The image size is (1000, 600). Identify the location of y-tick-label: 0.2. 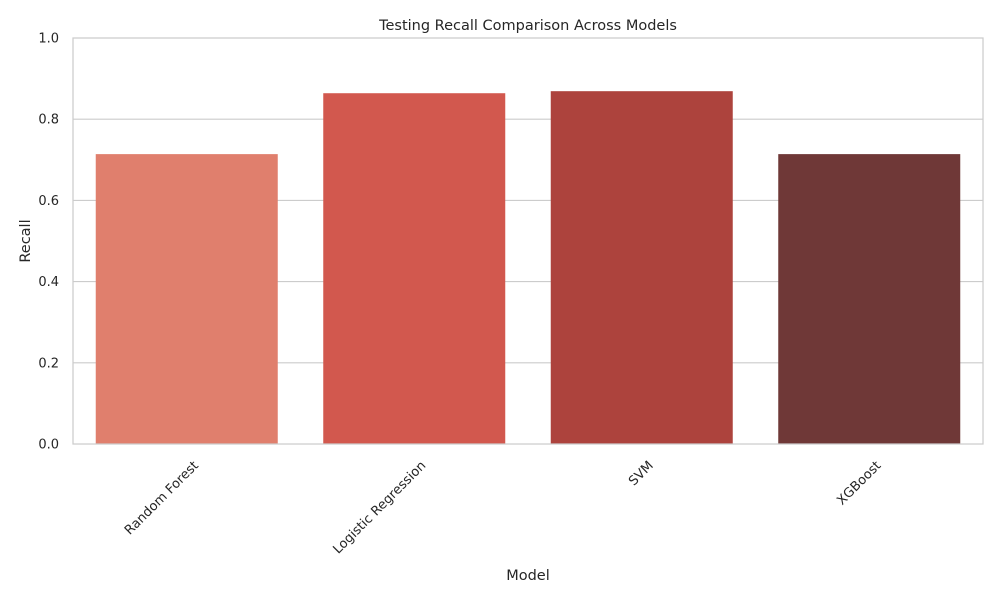
(48, 363).